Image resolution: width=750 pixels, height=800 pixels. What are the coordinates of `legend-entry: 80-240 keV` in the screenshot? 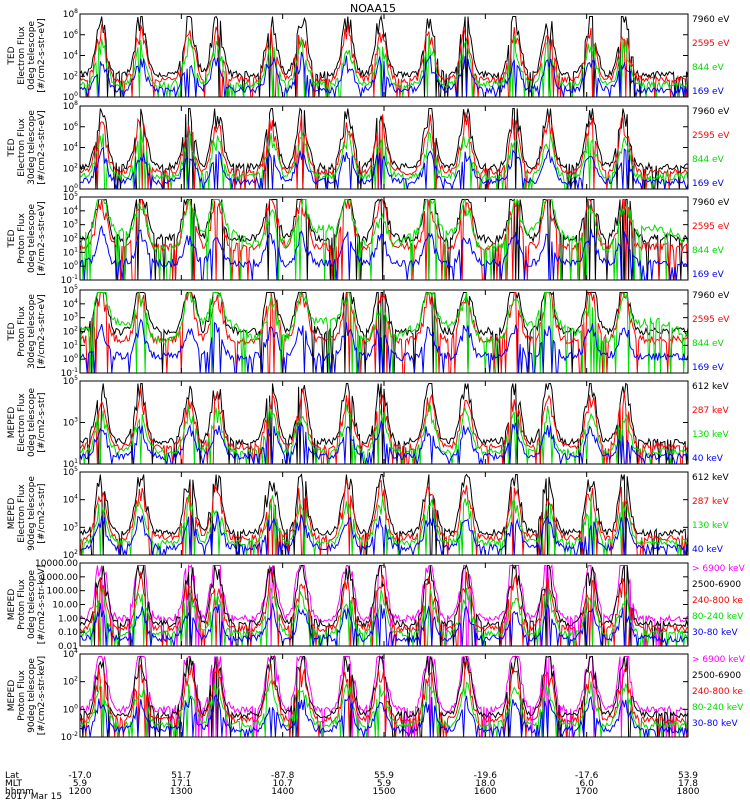 It's located at (718, 617).